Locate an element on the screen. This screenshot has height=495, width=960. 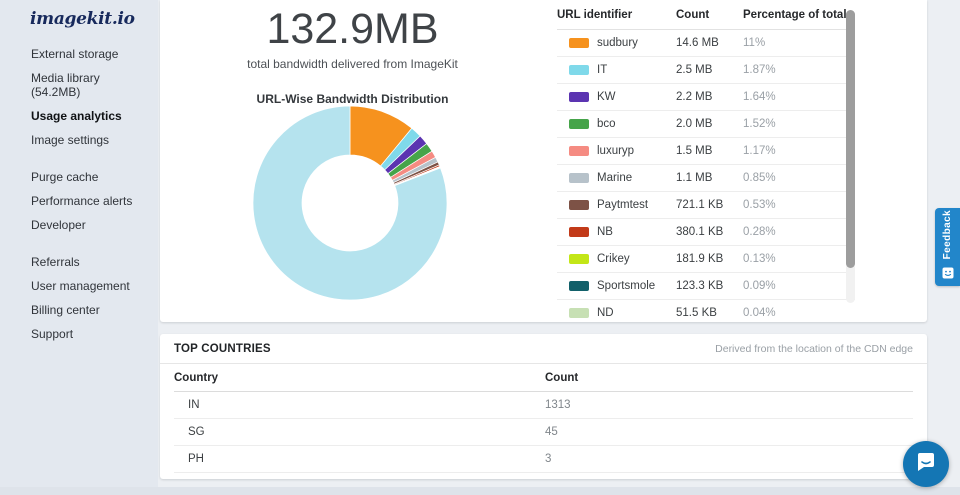
country-count-cell: 45 is located at coordinates (551, 432).